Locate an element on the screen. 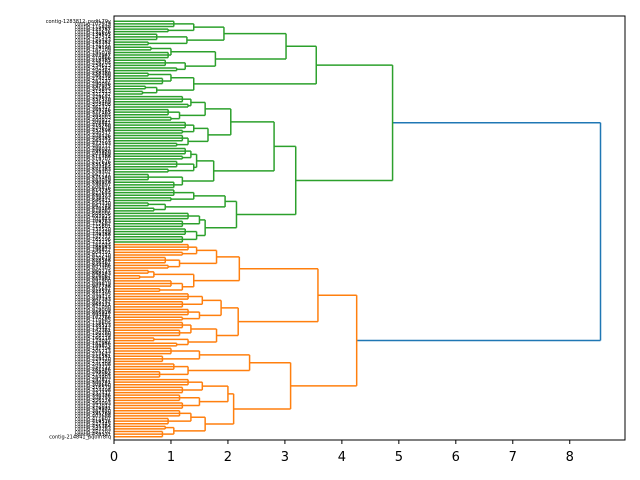 The width and height of the screenshot is (640, 480). leaf-label: contig-979009 is located at coordinates (93, 310).